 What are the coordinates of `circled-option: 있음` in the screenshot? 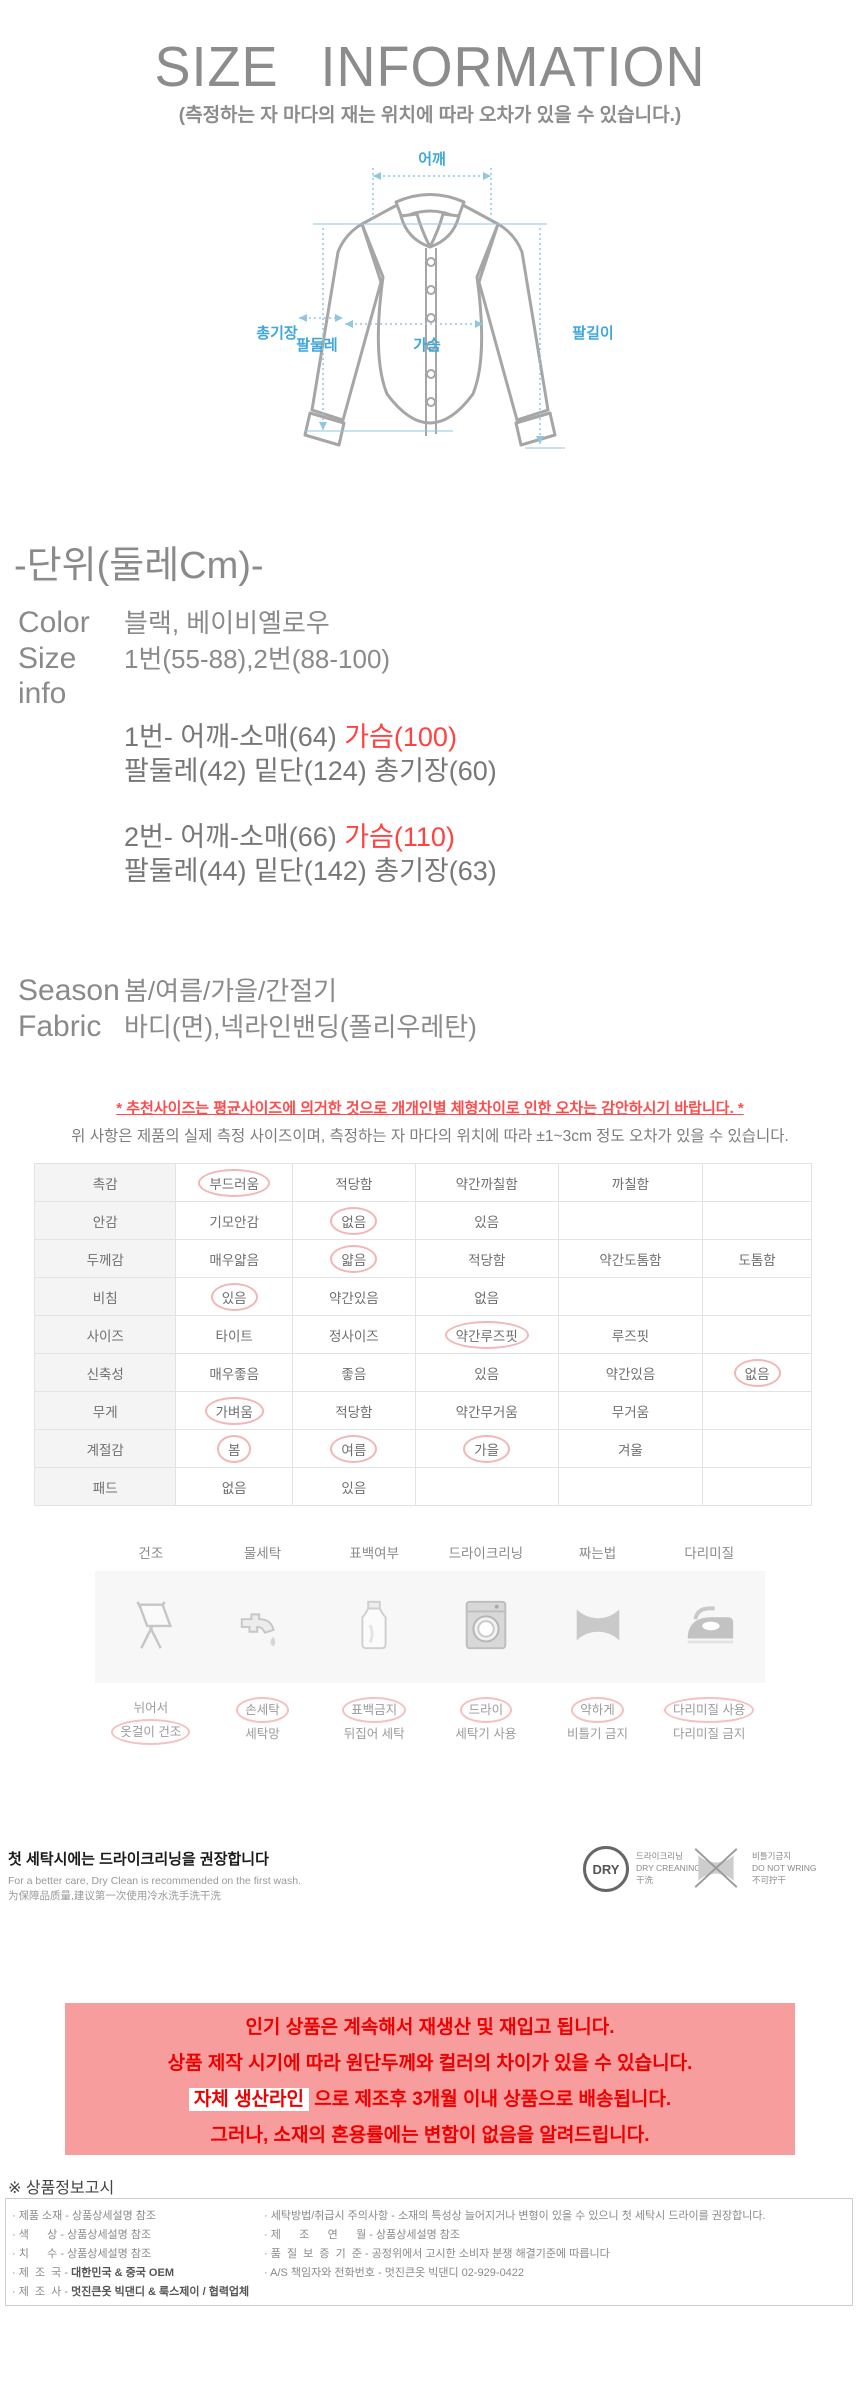 It's located at (234, 1296).